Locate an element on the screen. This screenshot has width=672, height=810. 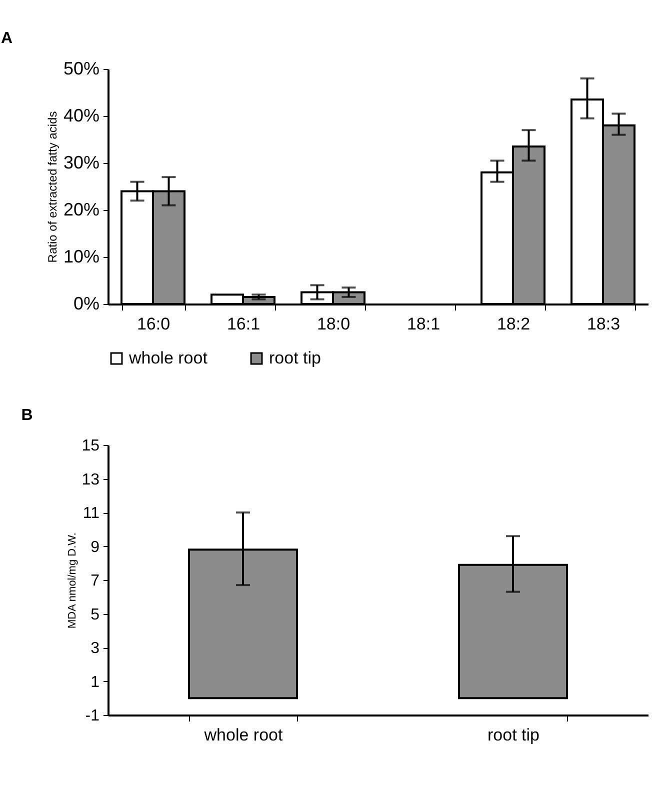
chart-title: A is located at coordinates (6, 38).